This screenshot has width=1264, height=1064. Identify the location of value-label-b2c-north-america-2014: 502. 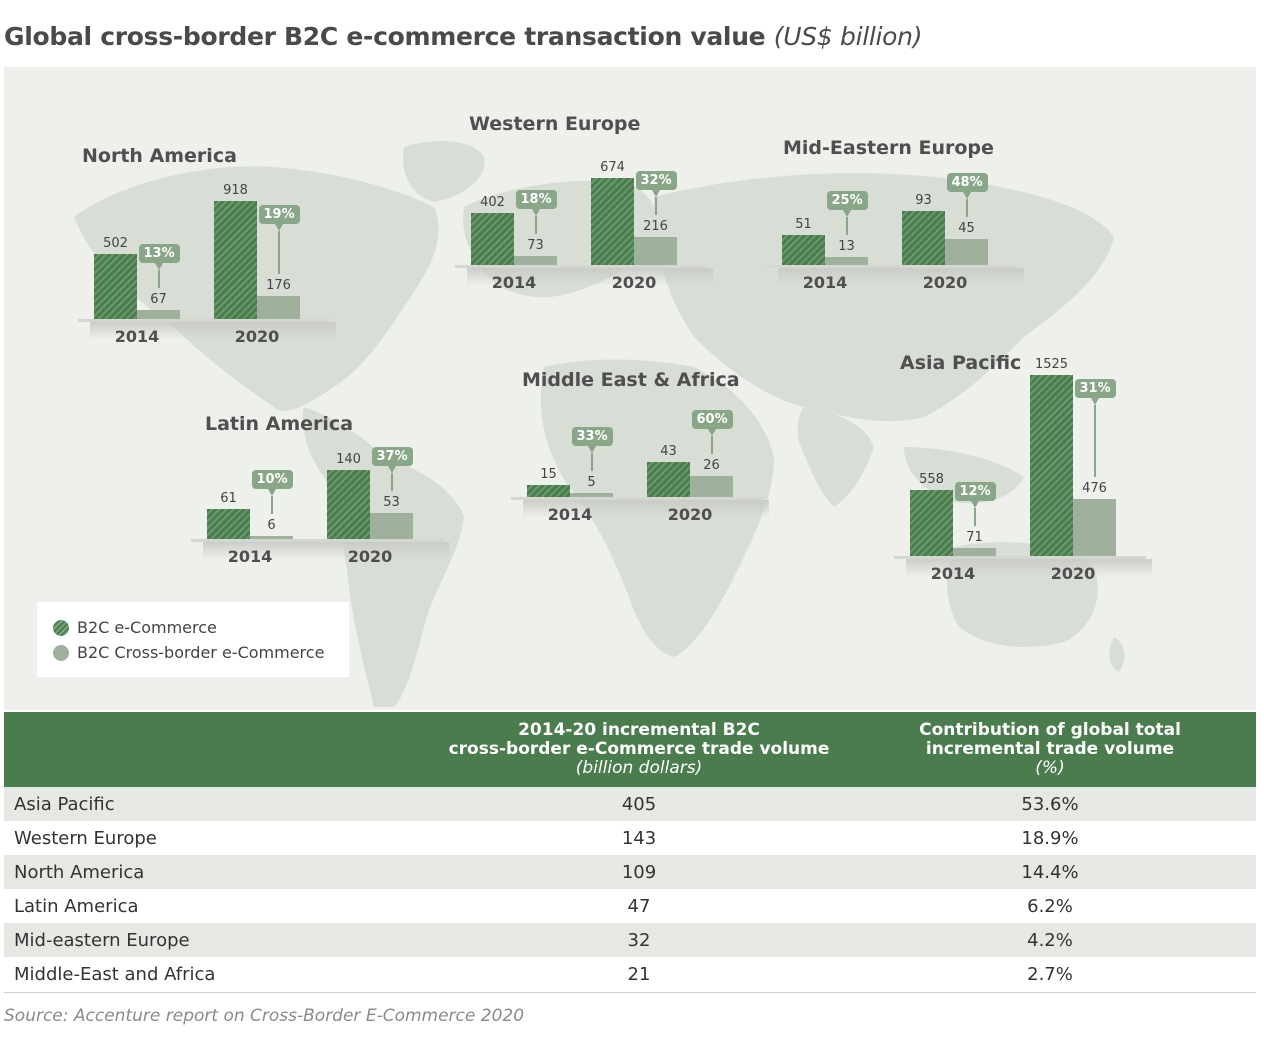
(115, 244).